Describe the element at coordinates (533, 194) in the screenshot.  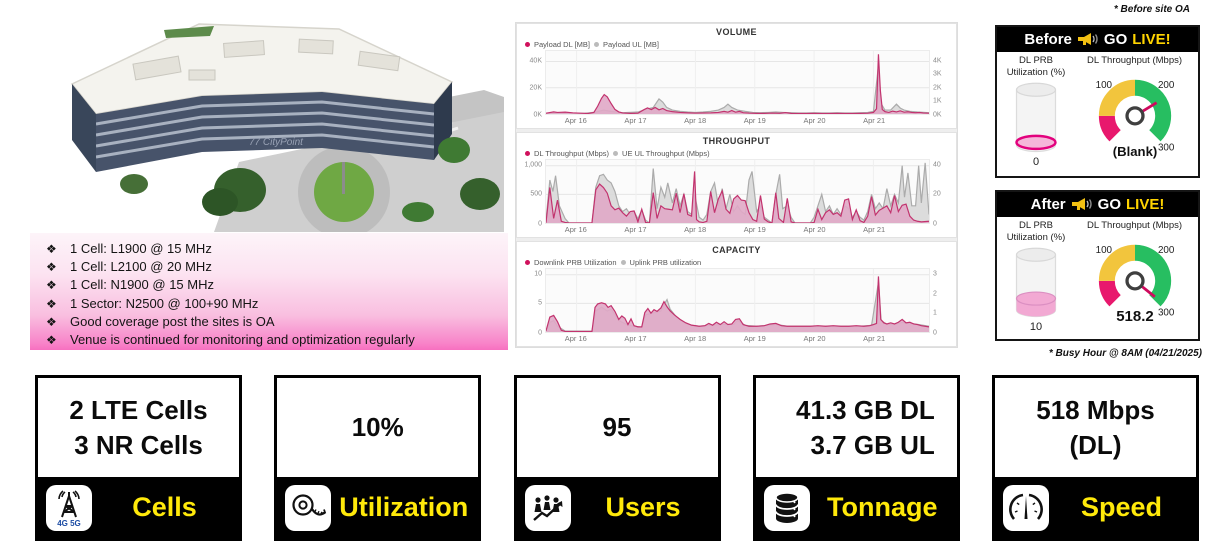
I see `y-axis-left: 0 500 1,000` at that location.